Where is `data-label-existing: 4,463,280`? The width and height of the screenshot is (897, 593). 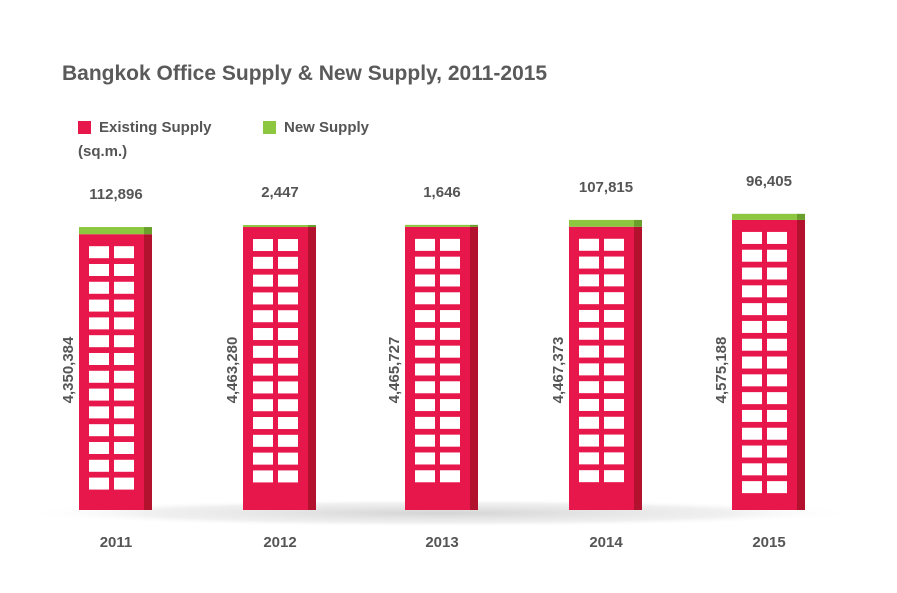
data-label-existing: 4,463,280 is located at coordinates (232, 370).